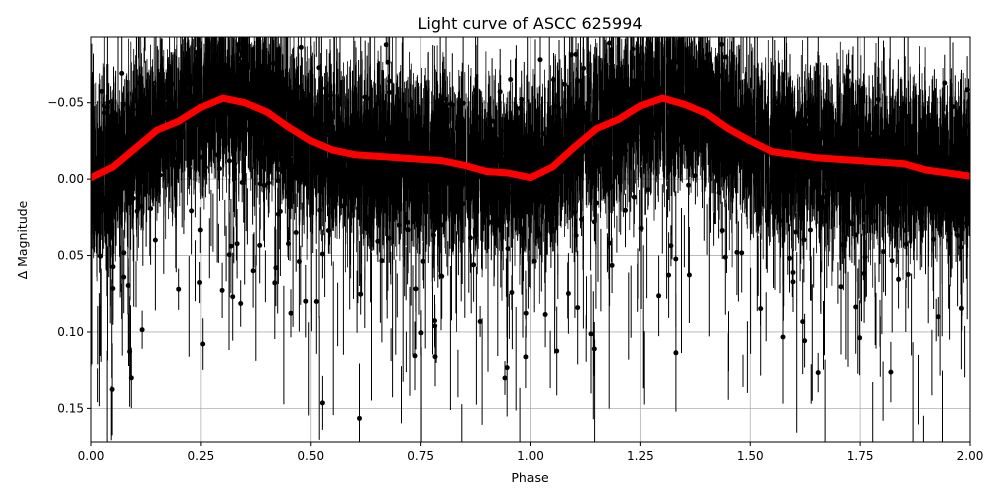 The width and height of the screenshot is (1000, 500). I want to click on x-tick-label: 1.00, so click(530, 456).